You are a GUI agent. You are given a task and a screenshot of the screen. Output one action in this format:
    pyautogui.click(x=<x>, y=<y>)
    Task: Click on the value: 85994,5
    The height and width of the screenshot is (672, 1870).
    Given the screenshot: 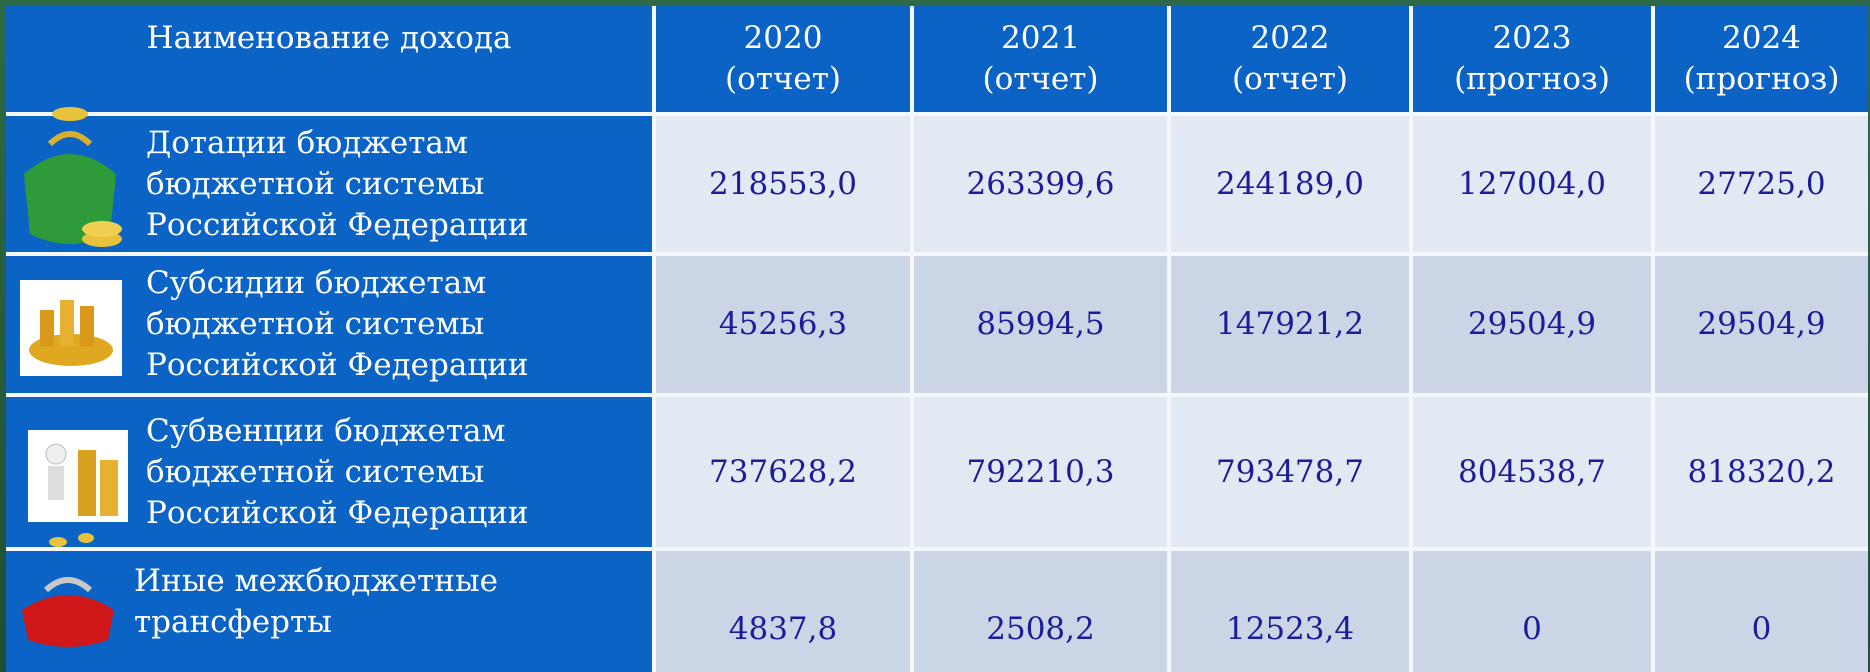 What is the action you would take?
    pyautogui.click(x=1040, y=324)
    